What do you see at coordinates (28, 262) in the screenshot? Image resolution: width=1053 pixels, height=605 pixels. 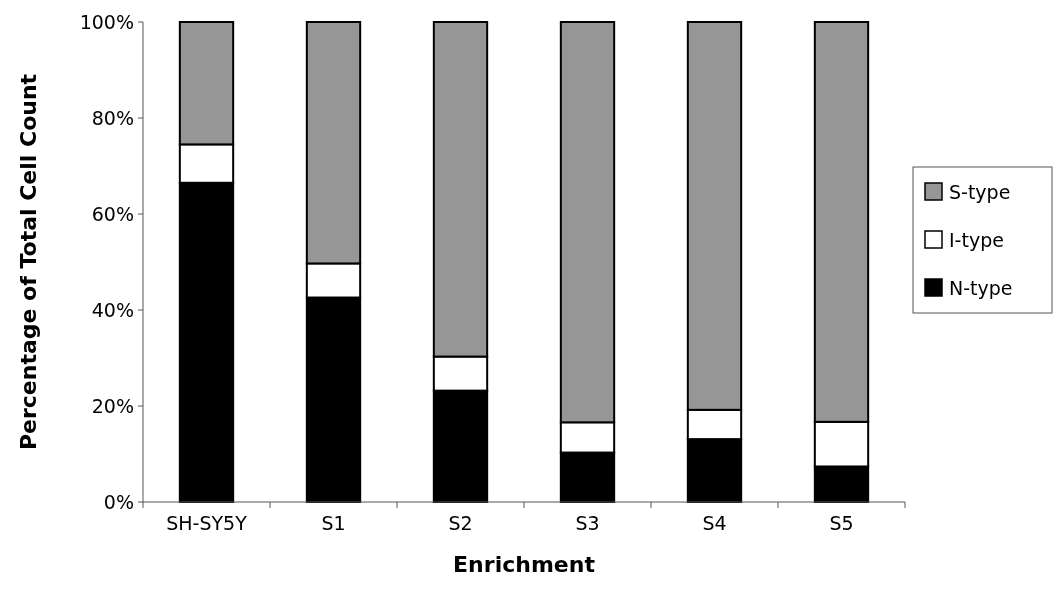 I see `y-axis-title: Percentage of Total Cell Count` at bounding box center [28, 262].